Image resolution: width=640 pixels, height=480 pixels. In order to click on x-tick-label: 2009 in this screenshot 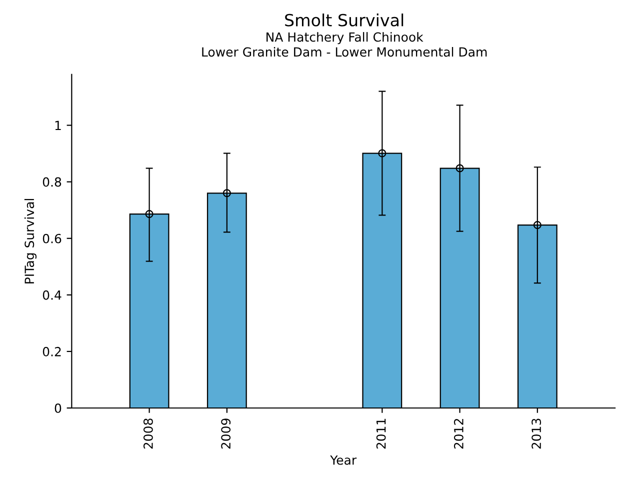, I will do `click(226, 433)`.